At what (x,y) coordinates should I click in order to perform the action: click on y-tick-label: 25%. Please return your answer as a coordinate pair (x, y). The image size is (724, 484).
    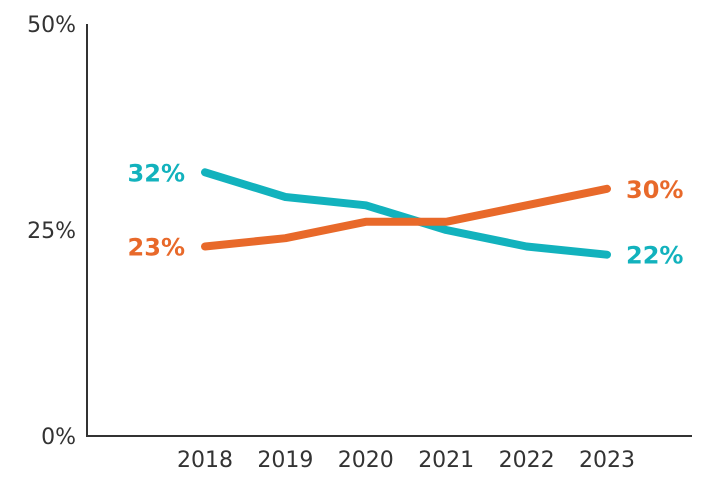
    Looking at the image, I should click on (51, 231).